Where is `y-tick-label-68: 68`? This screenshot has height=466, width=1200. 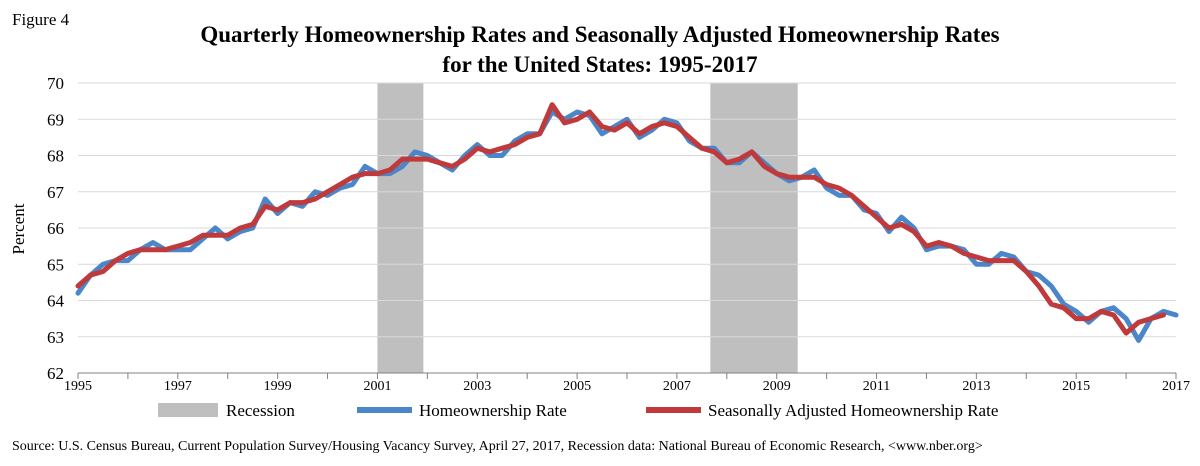
y-tick-label-68: 68 is located at coordinates (55, 156).